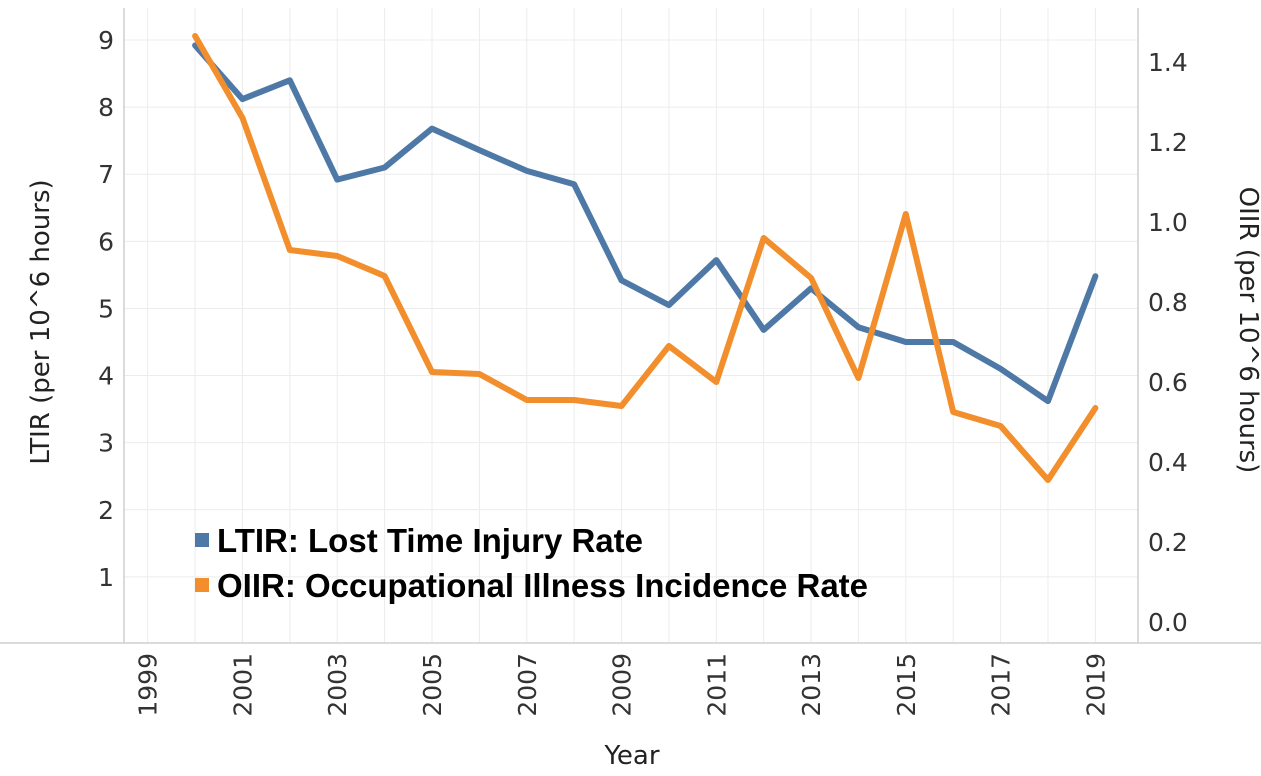 This screenshot has height=776, width=1261. What do you see at coordinates (1168, 142) in the screenshot?
I see `right-tick-label: 1.2` at bounding box center [1168, 142].